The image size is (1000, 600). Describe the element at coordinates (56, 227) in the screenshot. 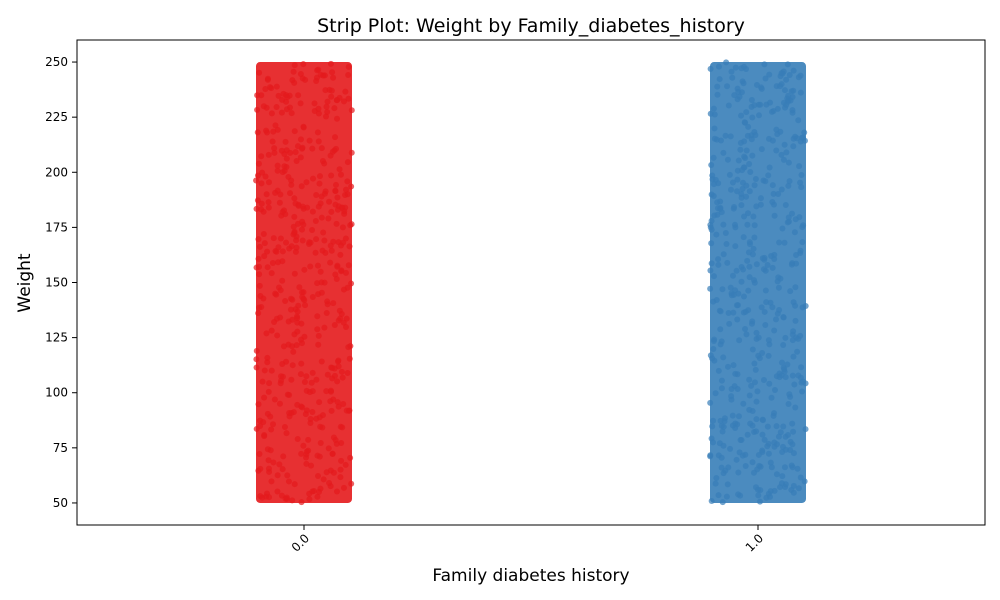

I see `y-tick-label: 175` at that location.